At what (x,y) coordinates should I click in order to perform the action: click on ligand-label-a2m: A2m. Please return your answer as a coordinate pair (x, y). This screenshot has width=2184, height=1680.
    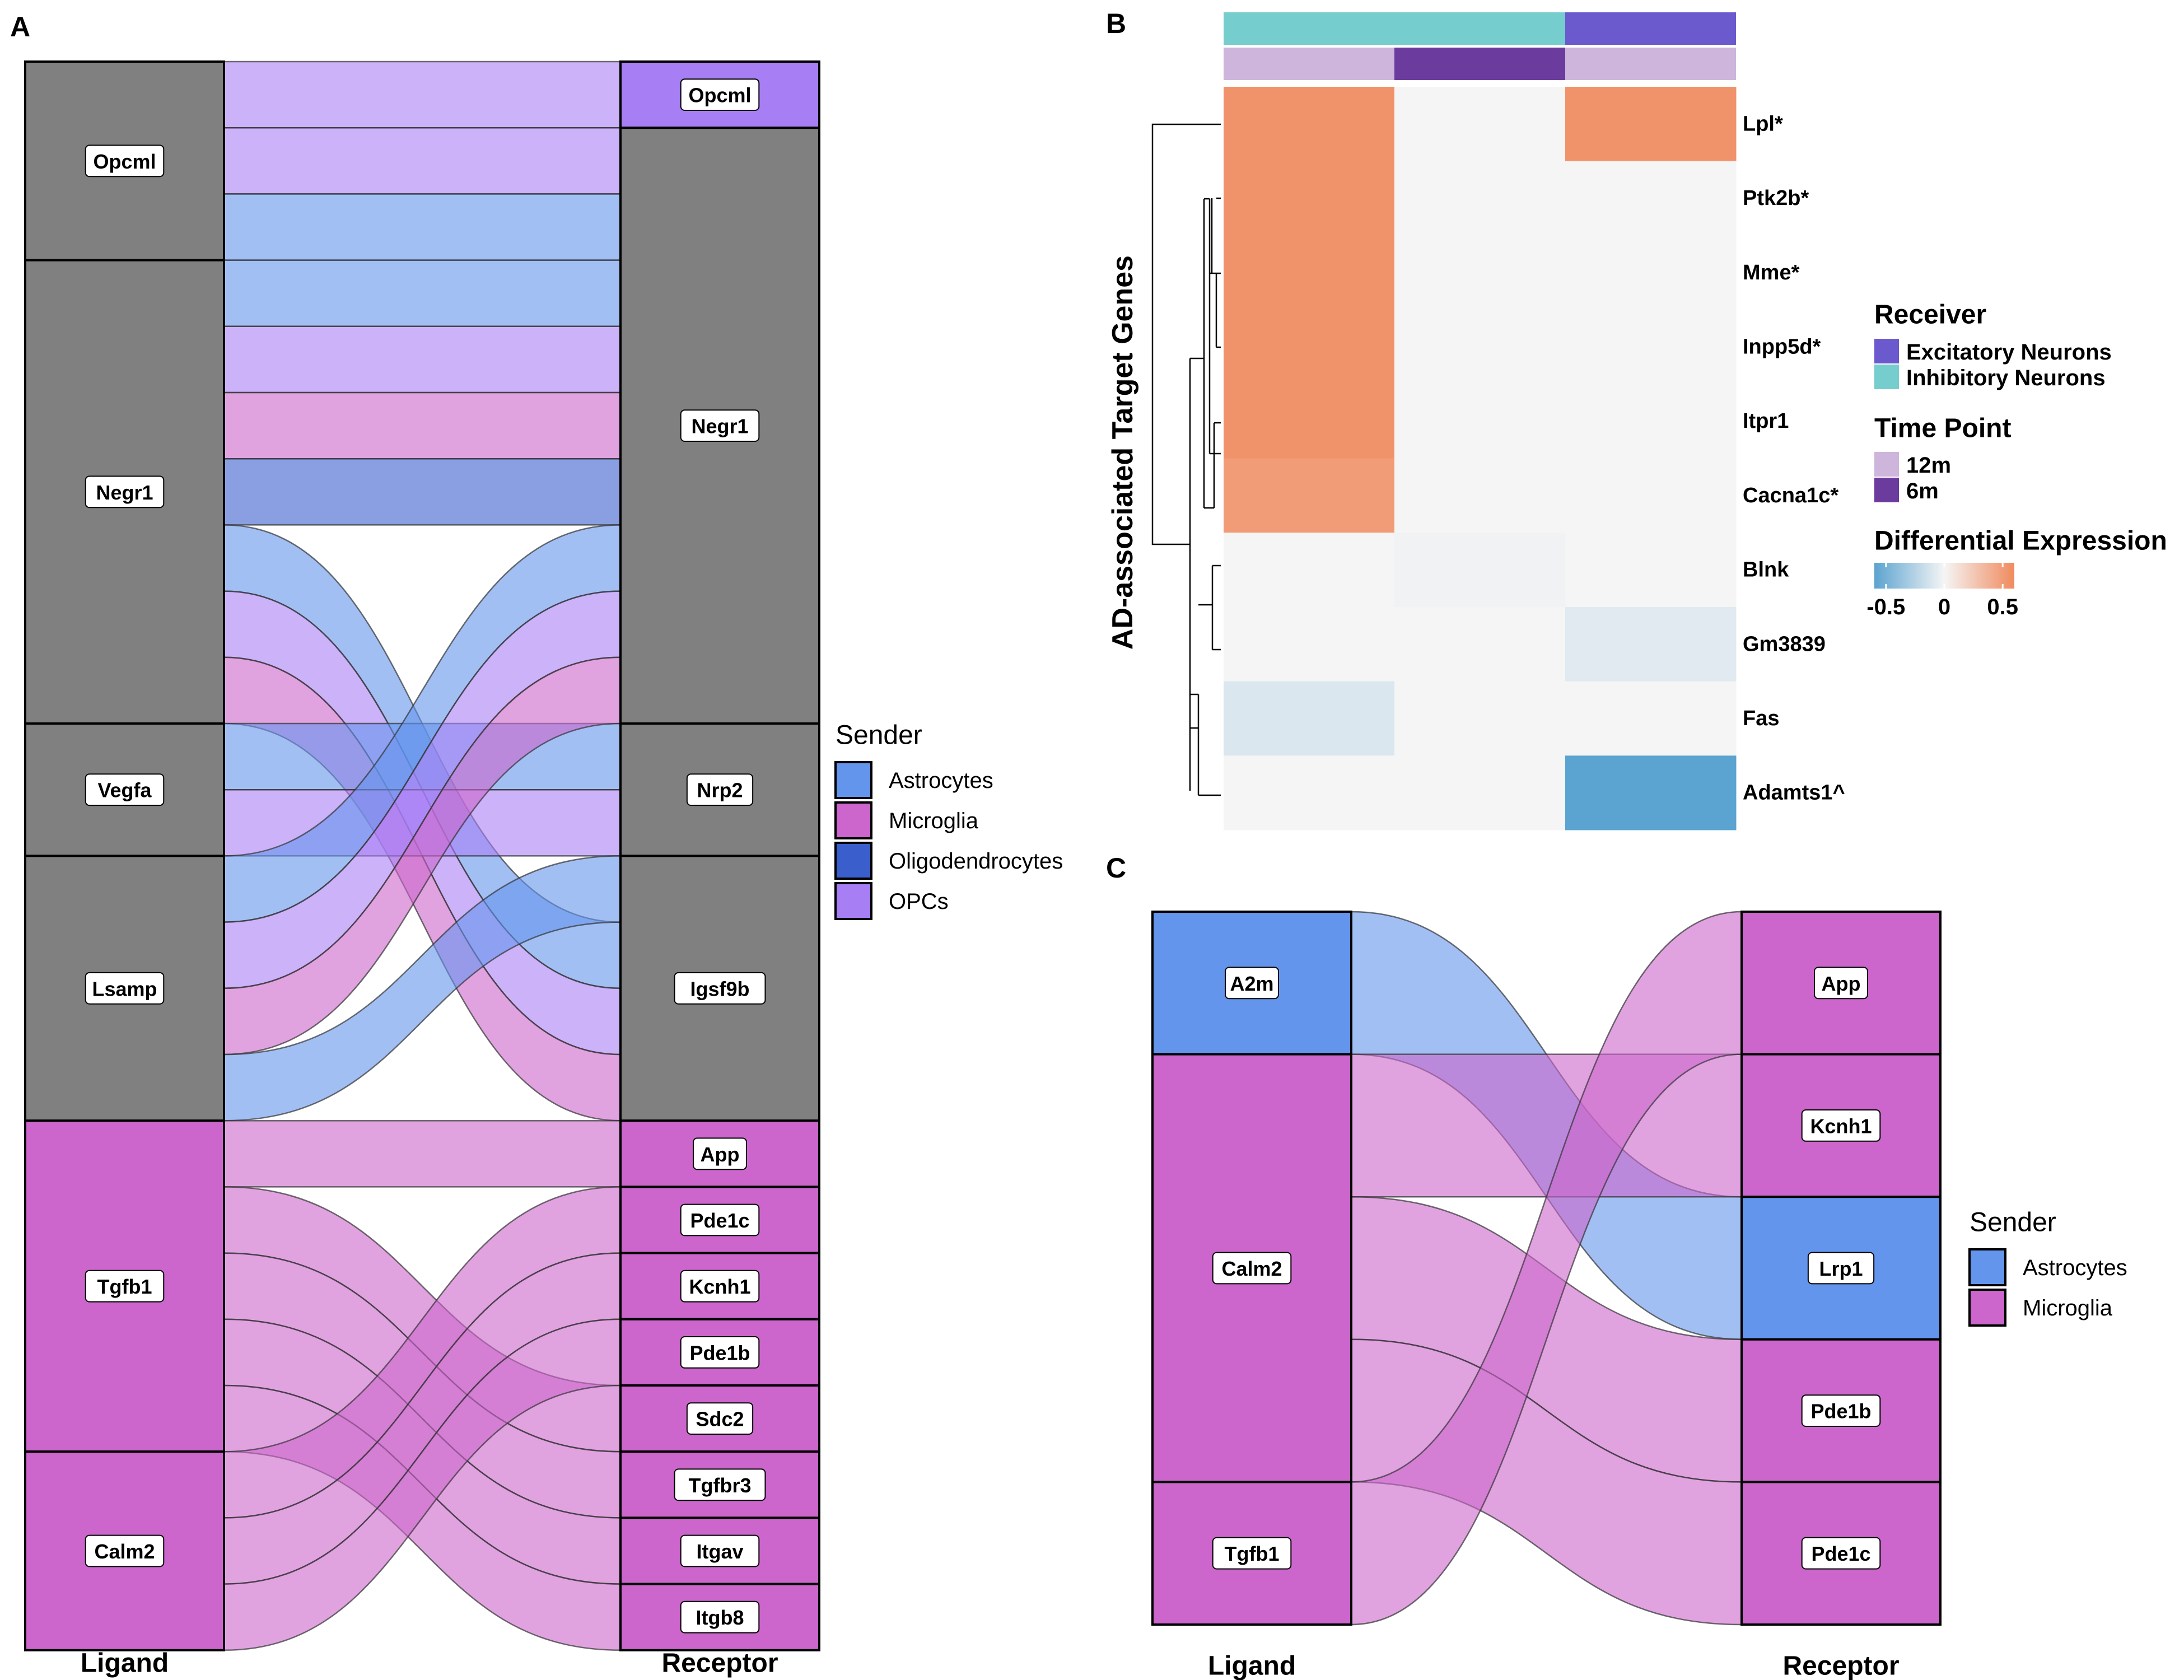
    Looking at the image, I should click on (1252, 984).